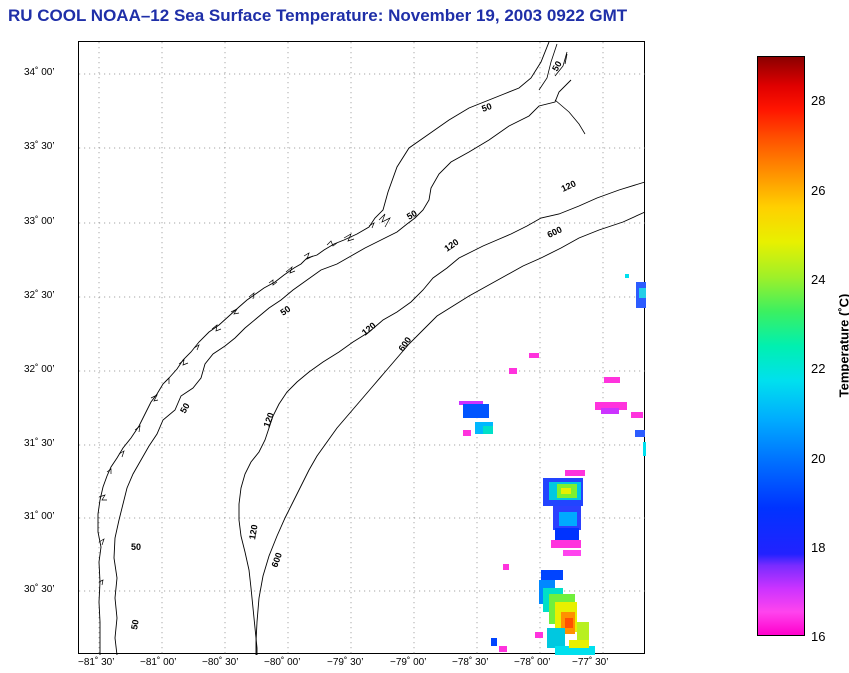  I want to click on lat-label: 32˚ 00’, so click(39, 369).